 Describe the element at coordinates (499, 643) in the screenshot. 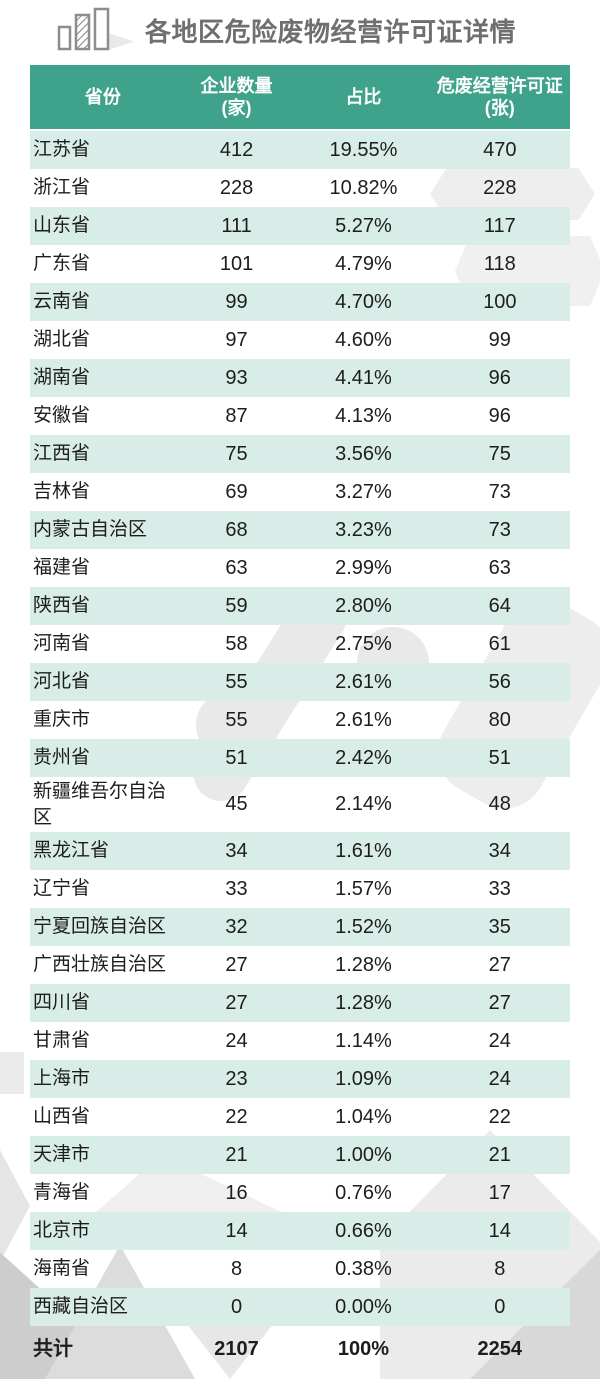

I see `cell-licenses: 61` at that location.